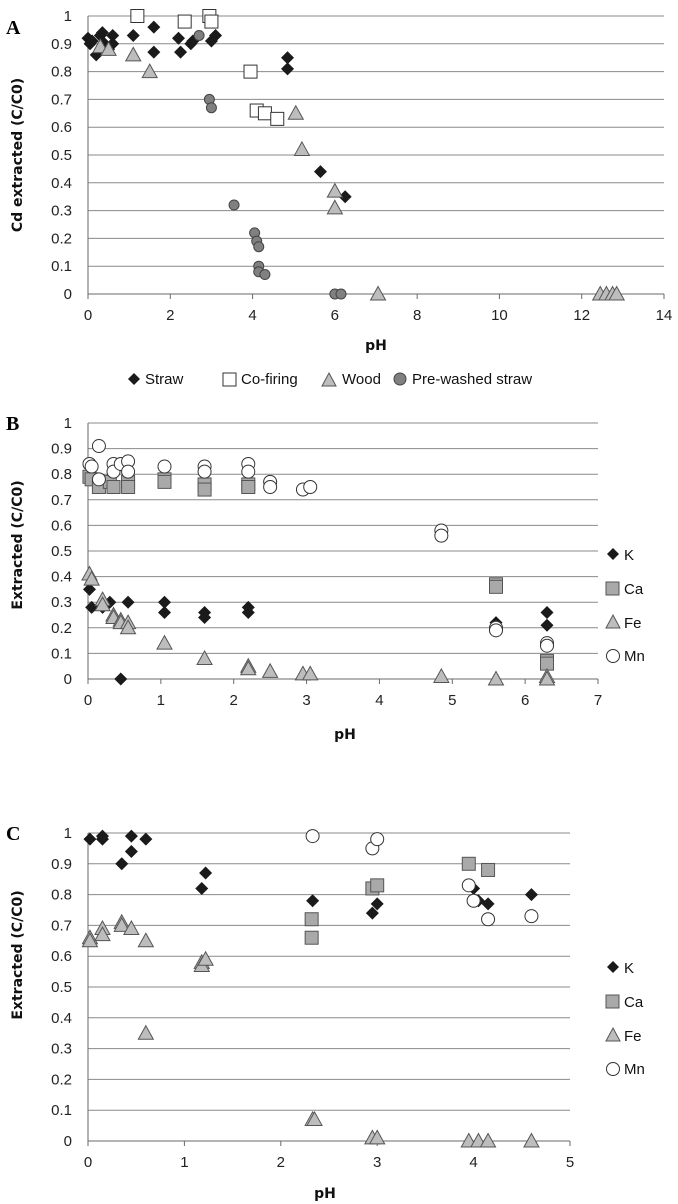  Describe the element at coordinates (664, 315) in the screenshot. I see `x-tick-label: 14` at that location.